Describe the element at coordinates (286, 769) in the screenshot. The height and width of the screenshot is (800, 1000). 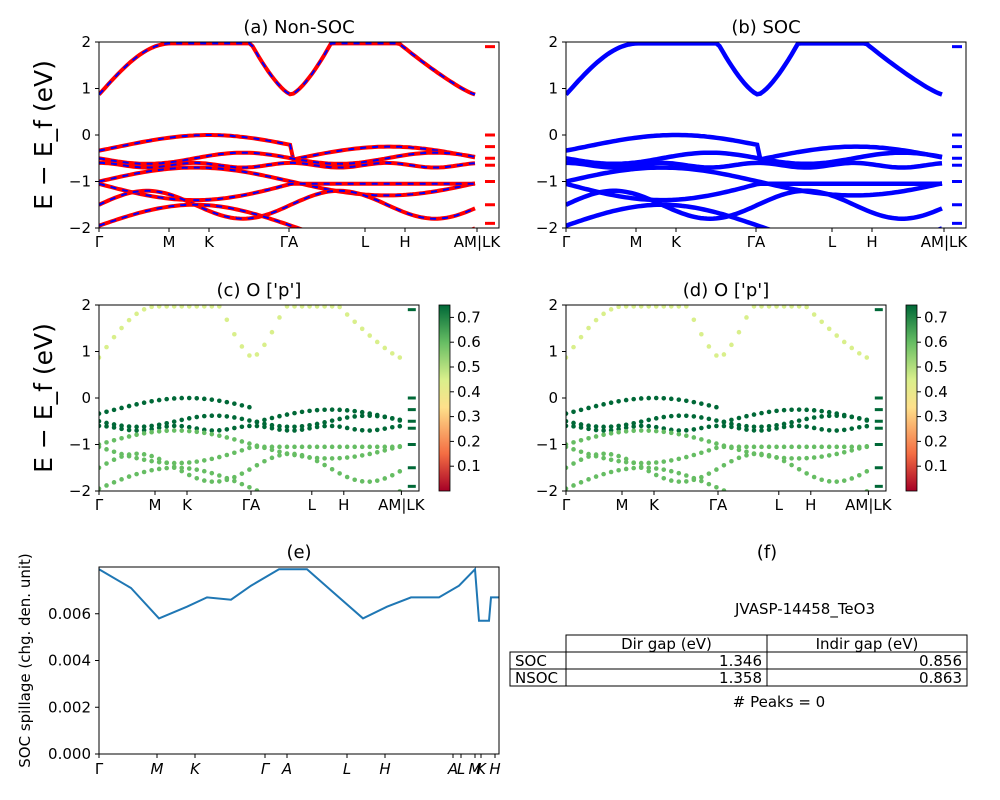
I see `x-tick-label: A` at that location.